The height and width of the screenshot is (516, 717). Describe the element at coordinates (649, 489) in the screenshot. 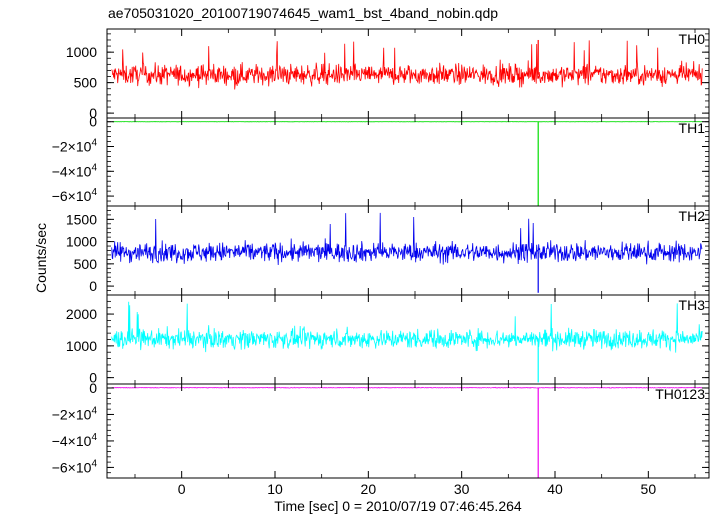

I see `x-tick-label: 50` at that location.